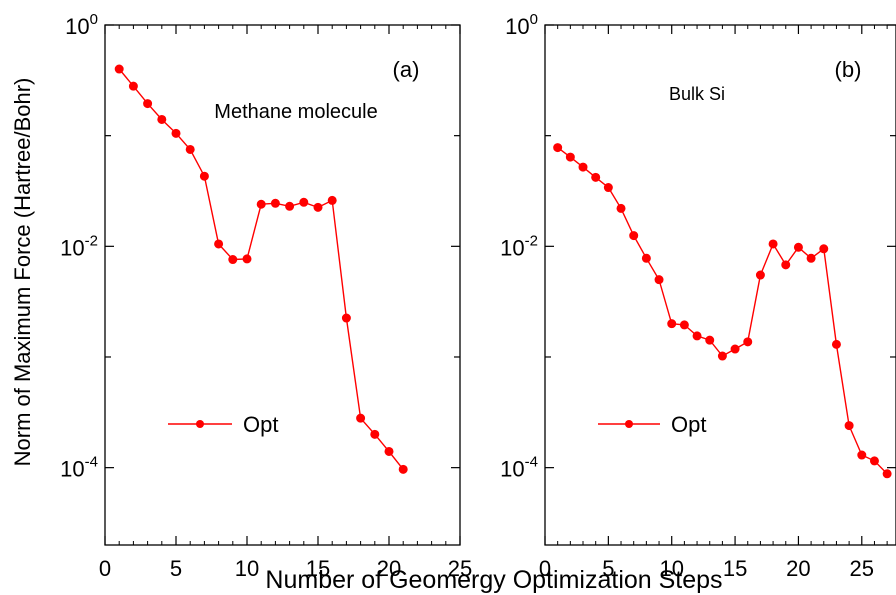 The image size is (896, 595). What do you see at coordinates (406, 69) in the screenshot?
I see `panel-label: (a)` at bounding box center [406, 69].